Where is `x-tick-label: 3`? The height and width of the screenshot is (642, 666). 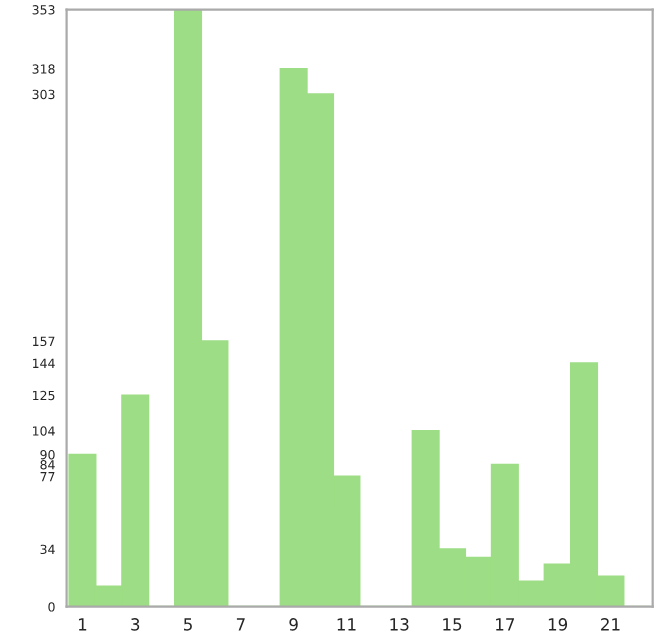
x-tick-label: 3 is located at coordinates (135, 624).